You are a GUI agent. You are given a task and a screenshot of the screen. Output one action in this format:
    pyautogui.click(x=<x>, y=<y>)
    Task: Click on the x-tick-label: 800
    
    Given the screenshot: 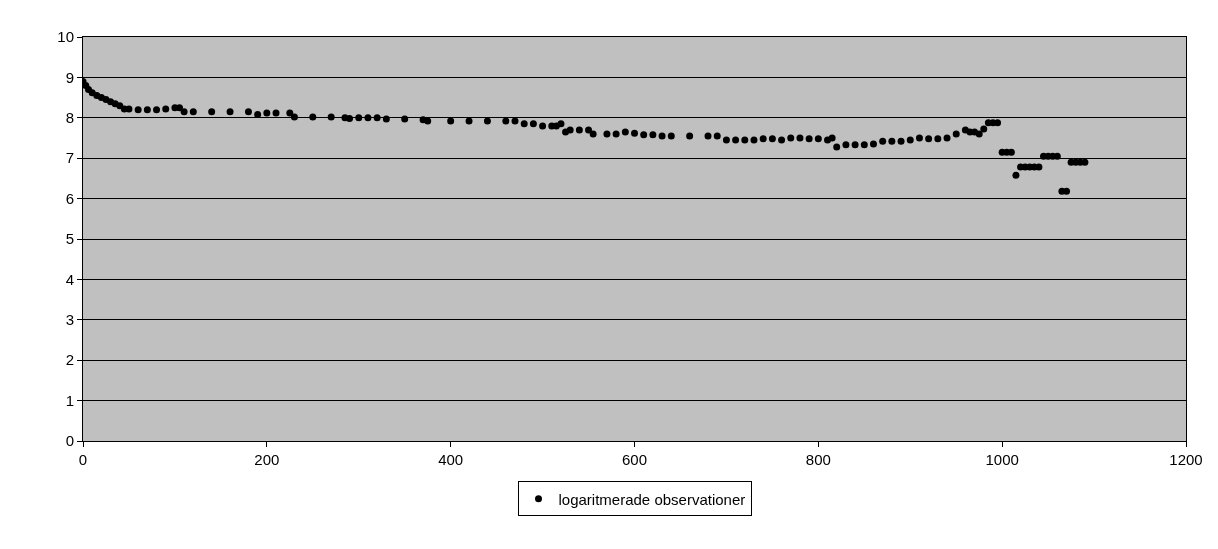 What is the action you would take?
    pyautogui.click(x=818, y=459)
    